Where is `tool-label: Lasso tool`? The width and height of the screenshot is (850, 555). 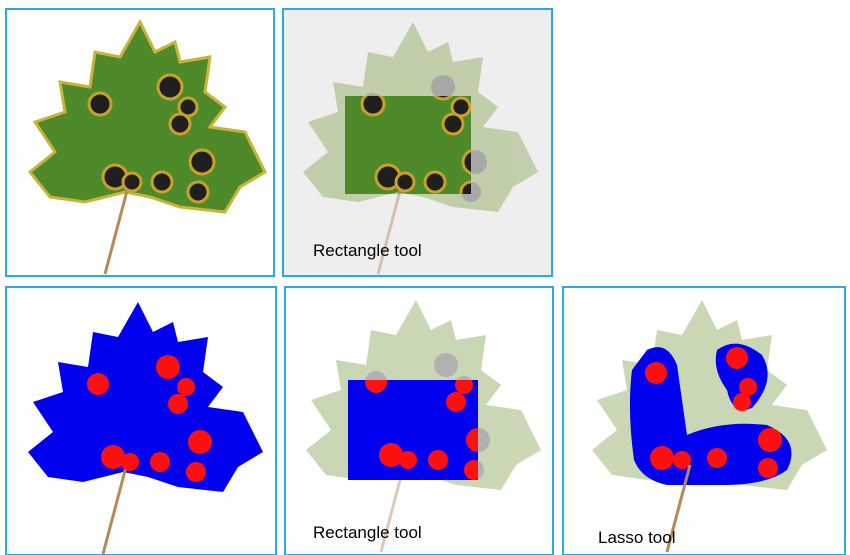 tool-label: Lasso tool is located at coordinates (637, 537).